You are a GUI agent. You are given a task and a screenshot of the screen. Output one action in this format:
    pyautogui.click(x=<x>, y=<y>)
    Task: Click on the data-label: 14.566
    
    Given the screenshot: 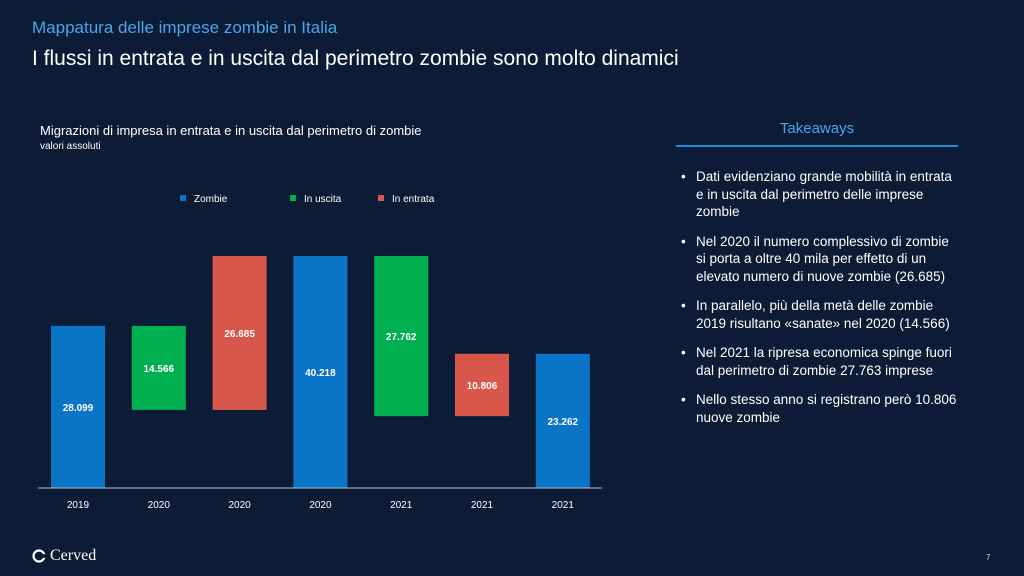 What is the action you would take?
    pyautogui.click(x=159, y=369)
    